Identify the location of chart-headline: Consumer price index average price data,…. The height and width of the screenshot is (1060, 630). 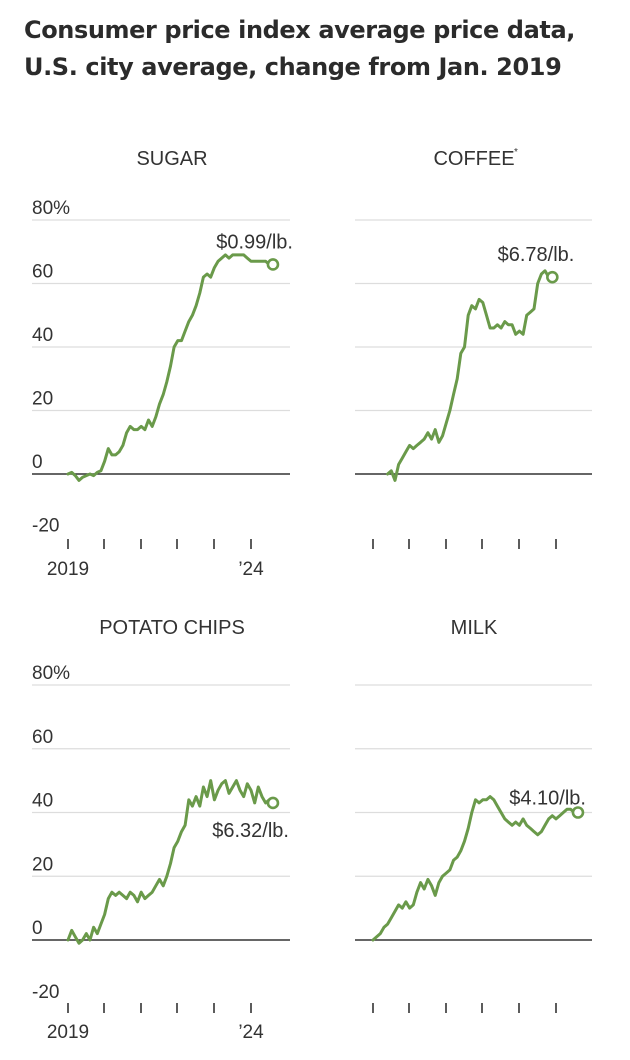
(319, 49).